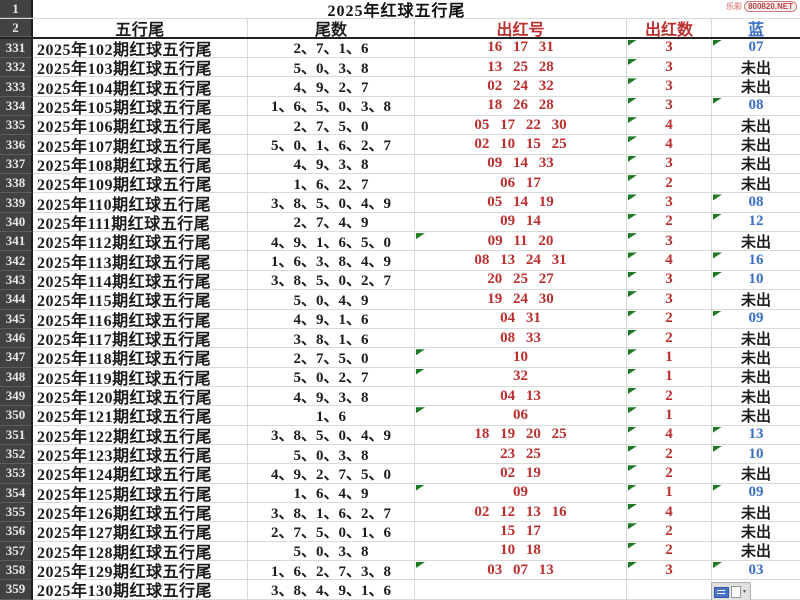  Describe the element at coordinates (331, 300) in the screenshot. I see `cell-tails: 5、0、4、9` at that location.